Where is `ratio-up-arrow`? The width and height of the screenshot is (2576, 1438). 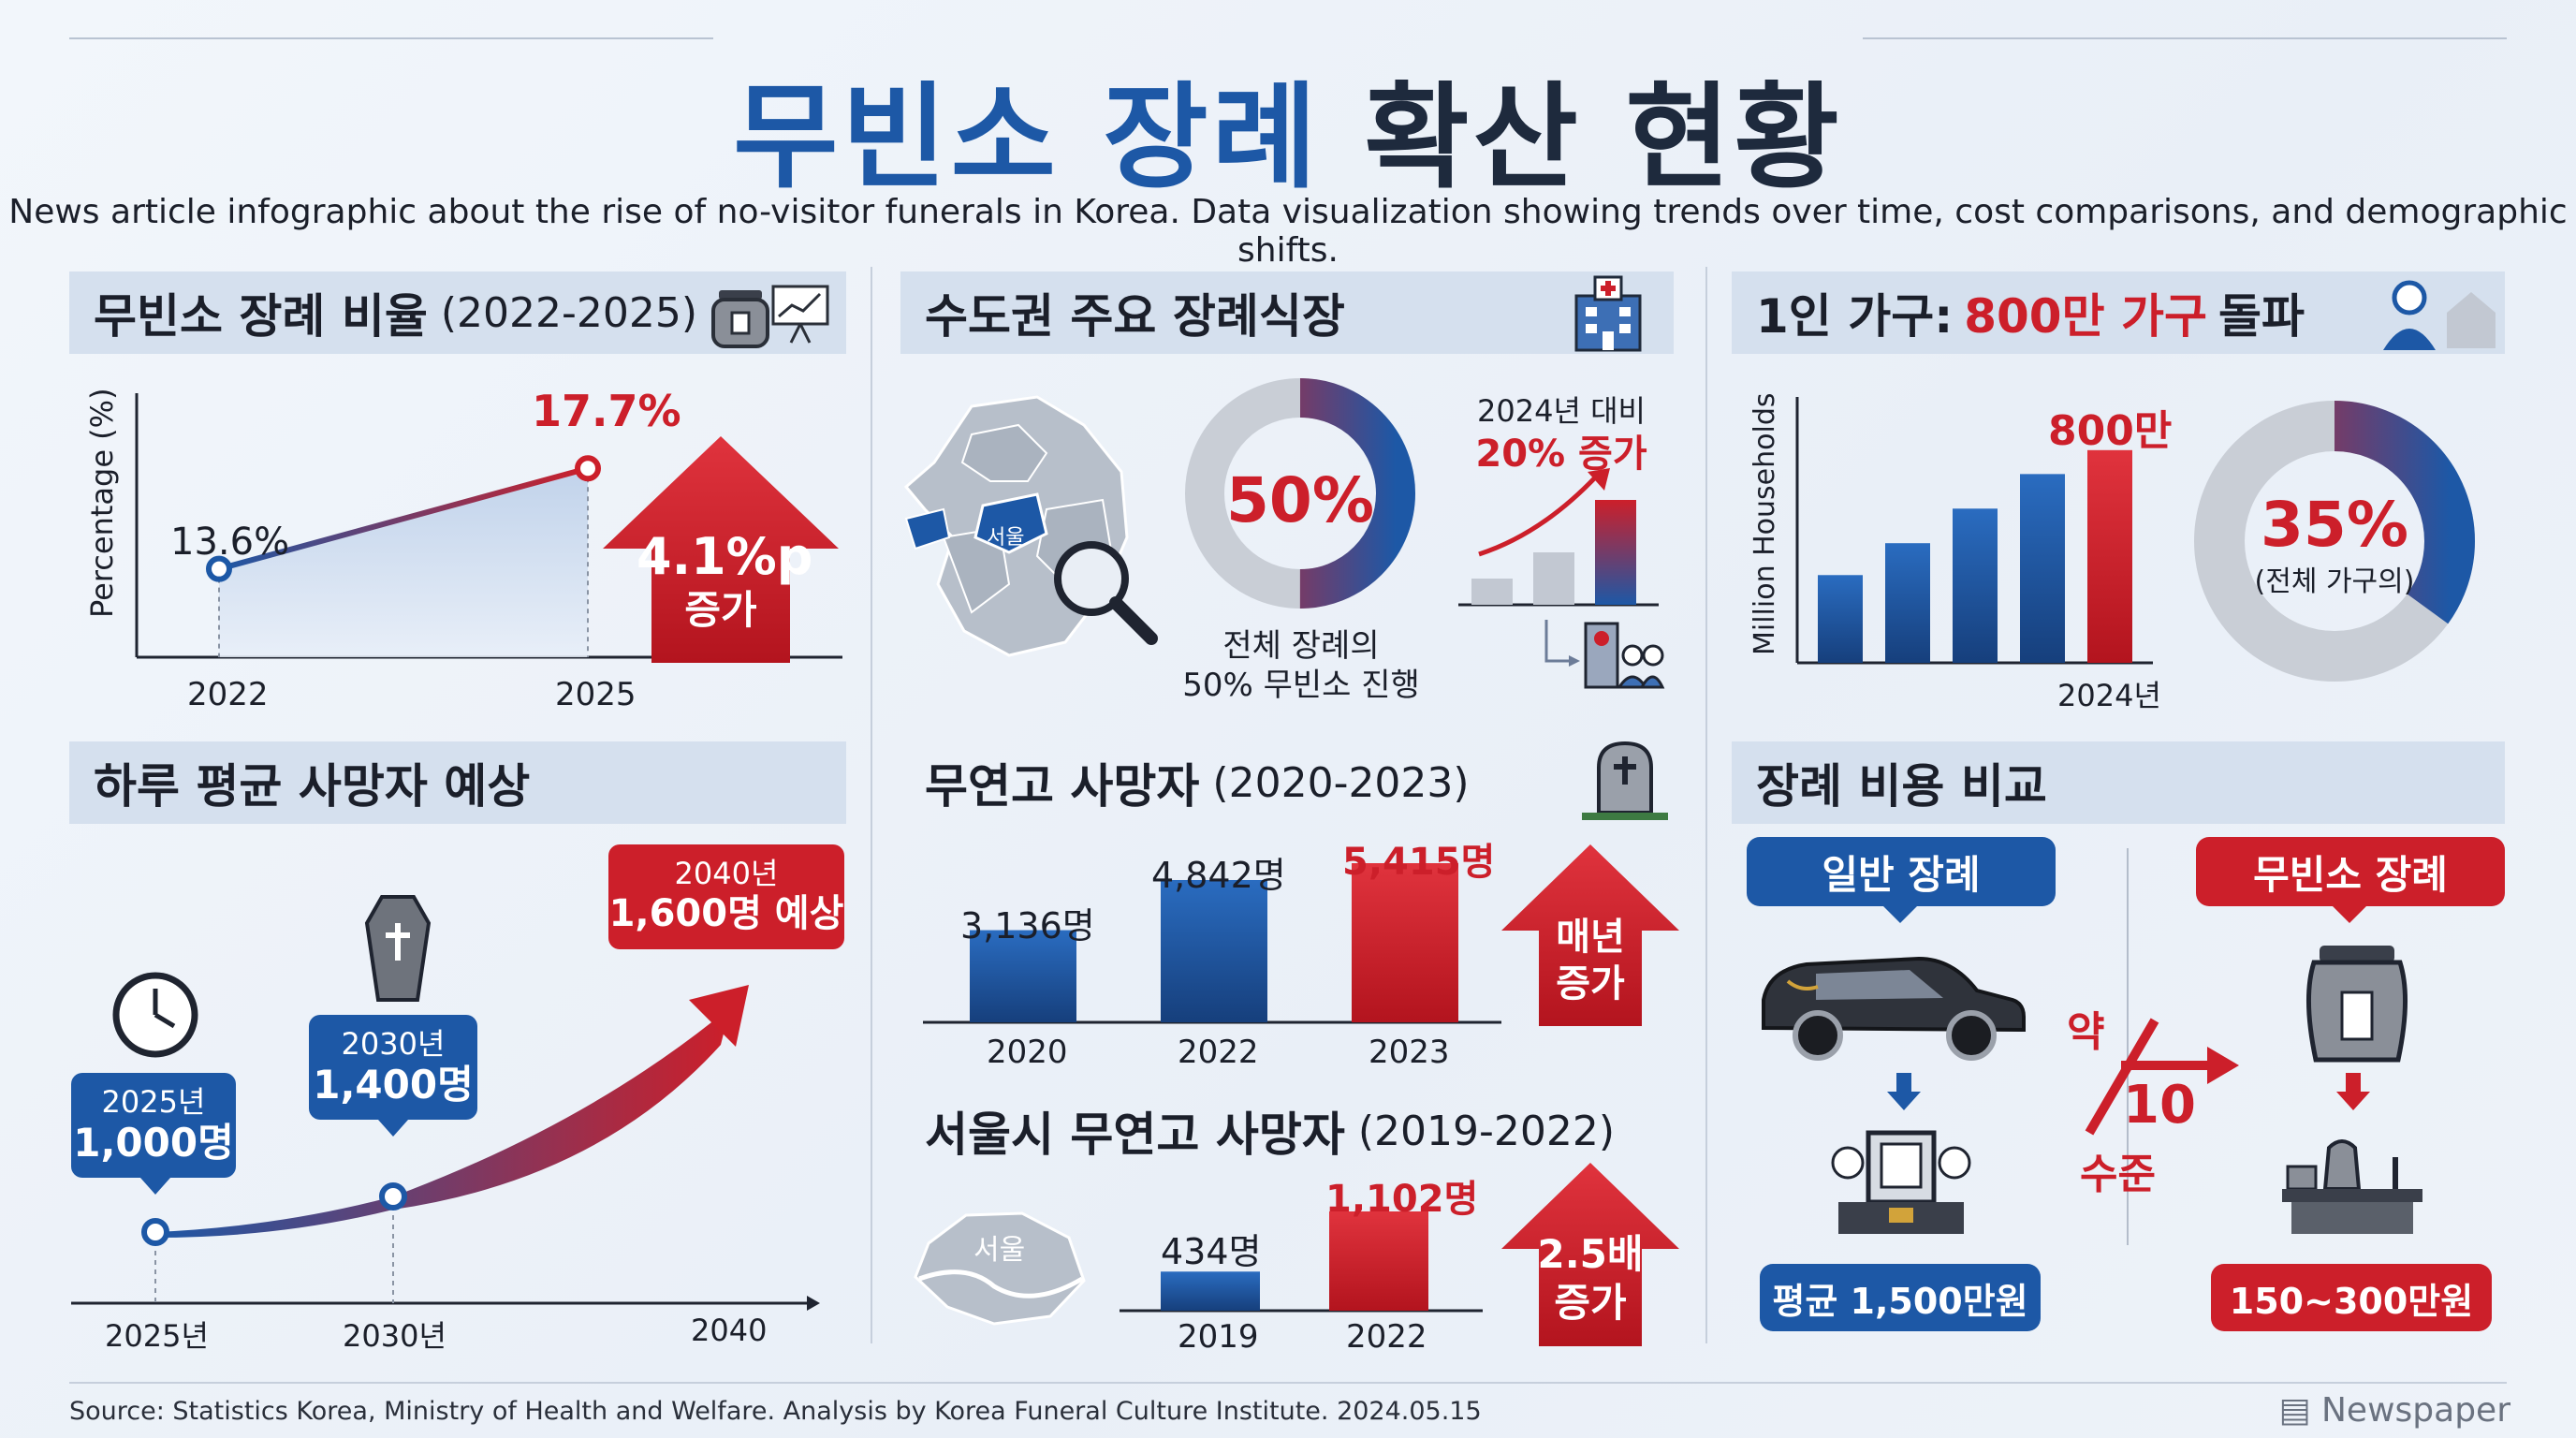 ratio-up-arrow is located at coordinates (721, 549).